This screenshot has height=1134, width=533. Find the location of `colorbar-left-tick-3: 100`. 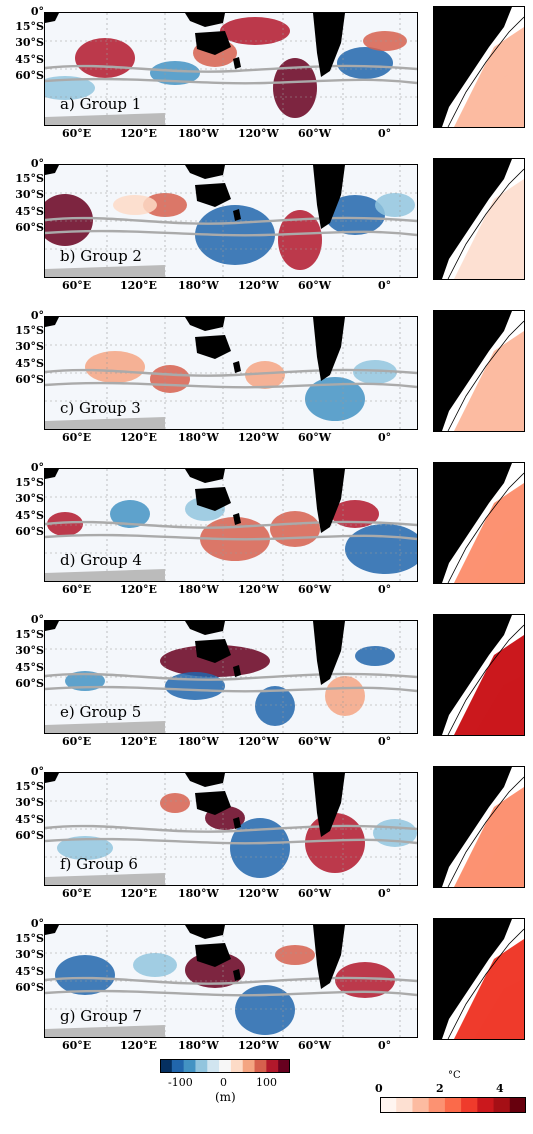

colorbar-left-tick-3: 100 is located at coordinates (266, 1082).